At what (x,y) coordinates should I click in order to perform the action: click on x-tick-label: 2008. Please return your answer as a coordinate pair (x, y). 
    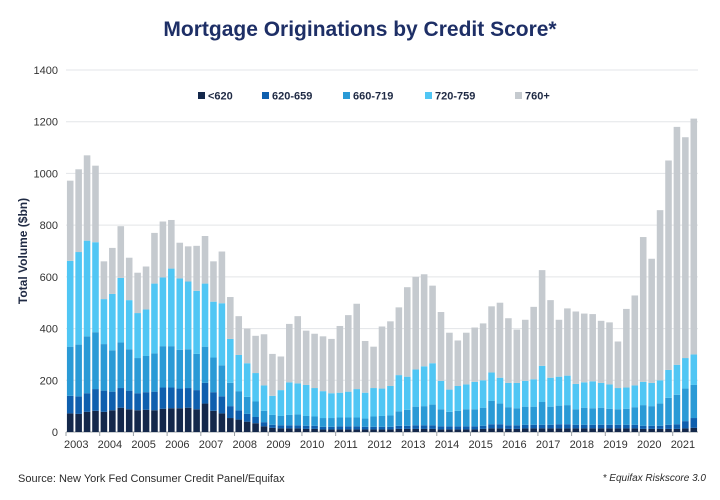
    Looking at the image, I should click on (245, 445).